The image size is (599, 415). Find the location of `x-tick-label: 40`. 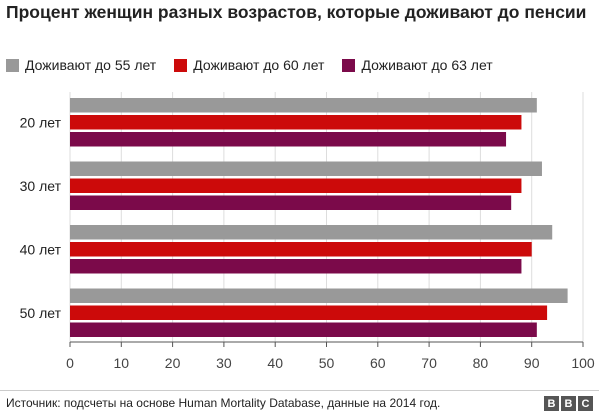

x-tick-label: 40 is located at coordinates (275, 363).